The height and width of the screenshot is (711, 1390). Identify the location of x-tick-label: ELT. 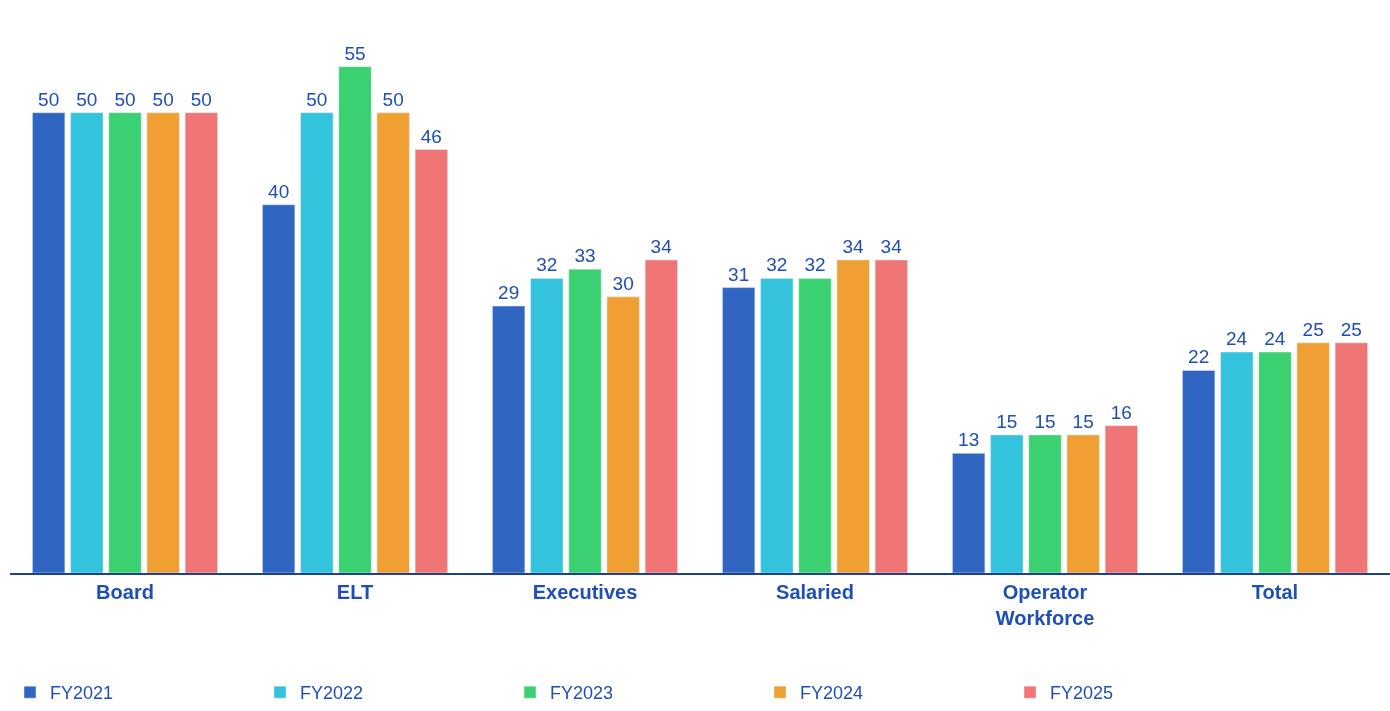
(355, 592).